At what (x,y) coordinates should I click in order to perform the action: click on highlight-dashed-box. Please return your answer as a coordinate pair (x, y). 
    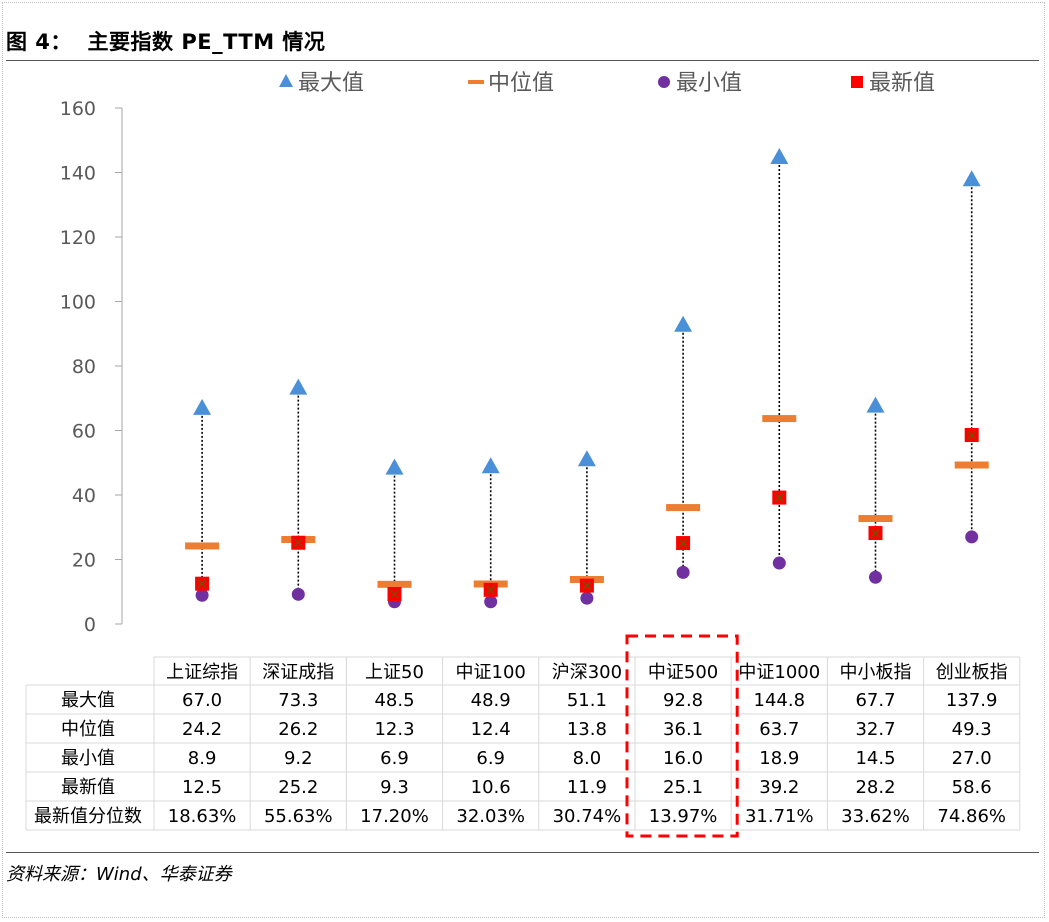
    Looking at the image, I should click on (682, 736).